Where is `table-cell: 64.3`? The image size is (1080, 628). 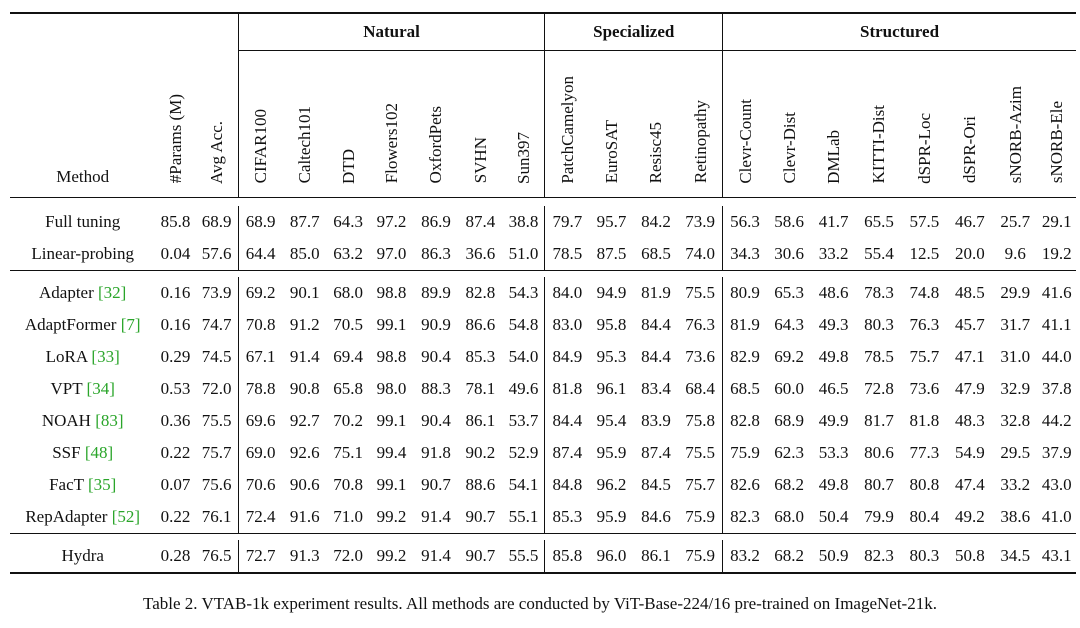
table-cell: 64.3 is located at coordinates (789, 324).